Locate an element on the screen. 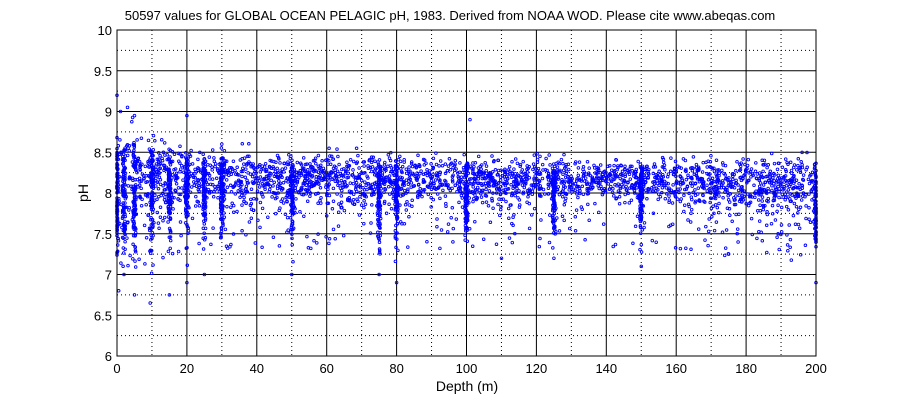 The width and height of the screenshot is (900, 400). y-tick-label: 10 is located at coordinates (105, 30).